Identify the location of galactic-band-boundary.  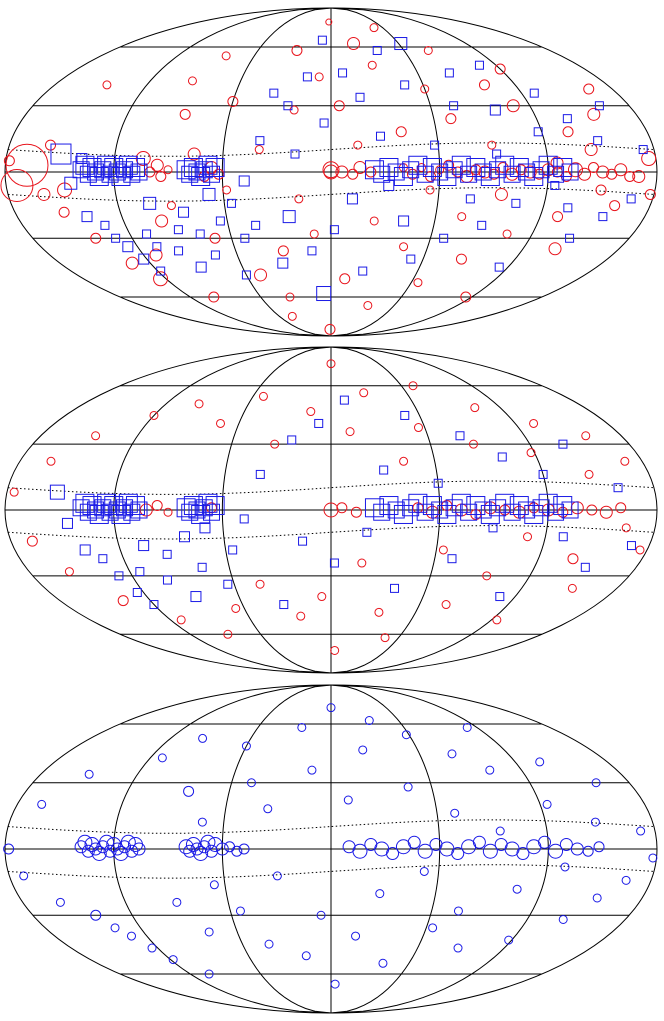
(331, 532).